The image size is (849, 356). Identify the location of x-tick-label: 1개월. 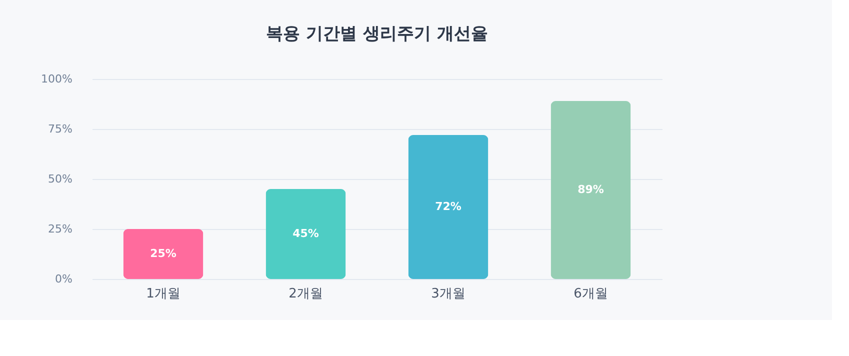
(163, 294).